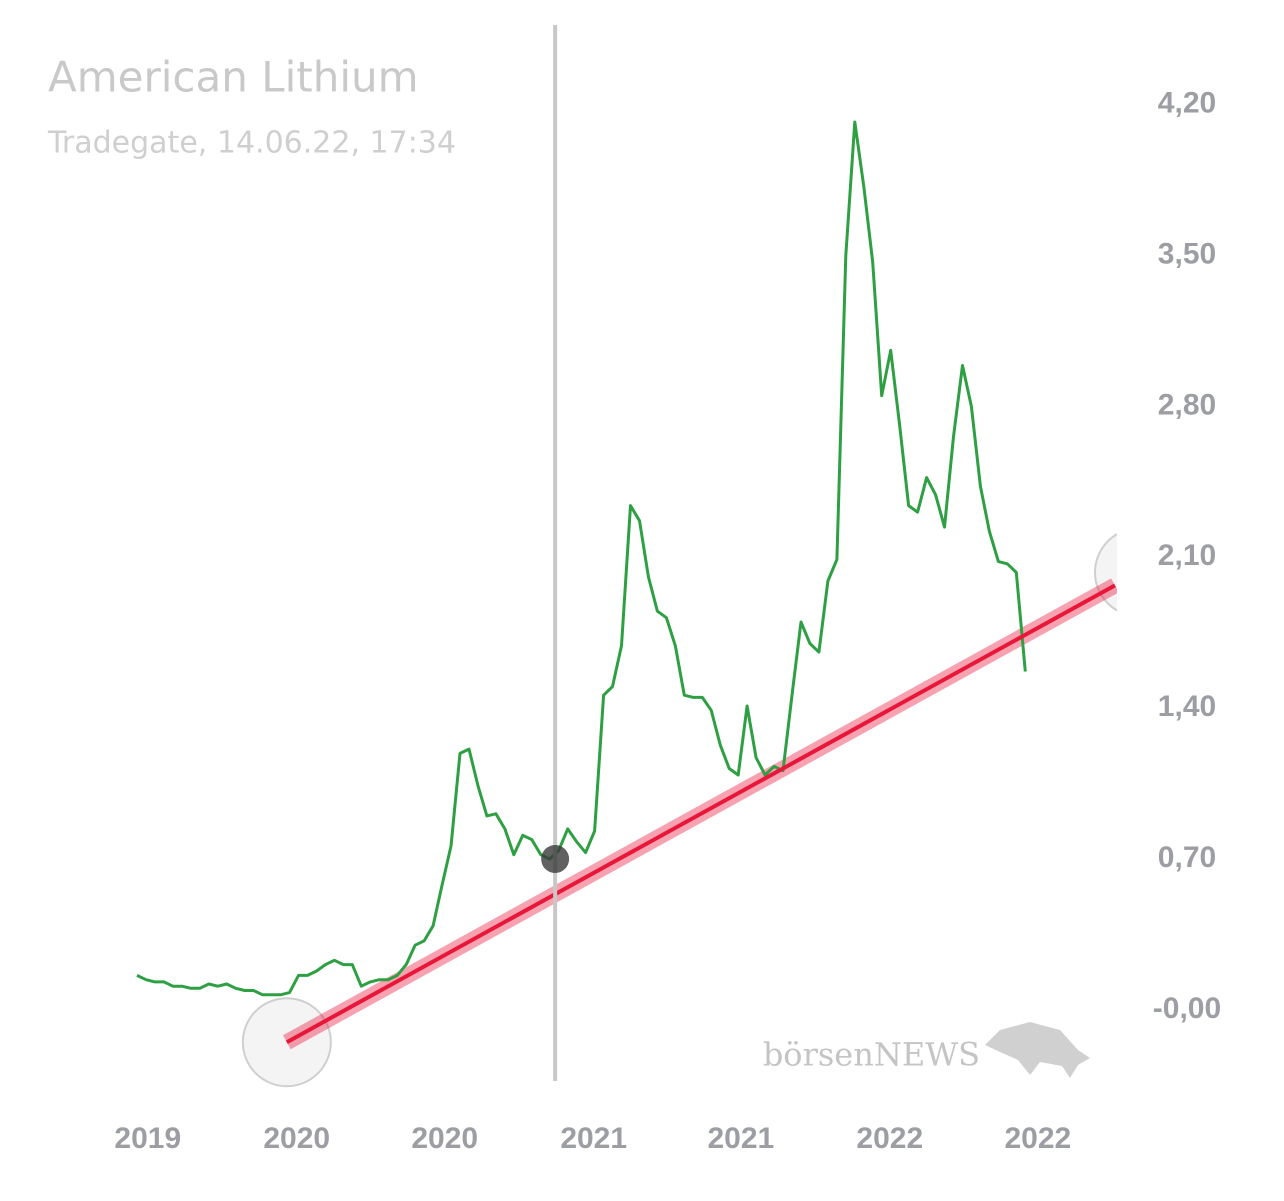  Describe the element at coordinates (871, 1055) in the screenshot. I see `watermark: börsenNEWS` at that location.